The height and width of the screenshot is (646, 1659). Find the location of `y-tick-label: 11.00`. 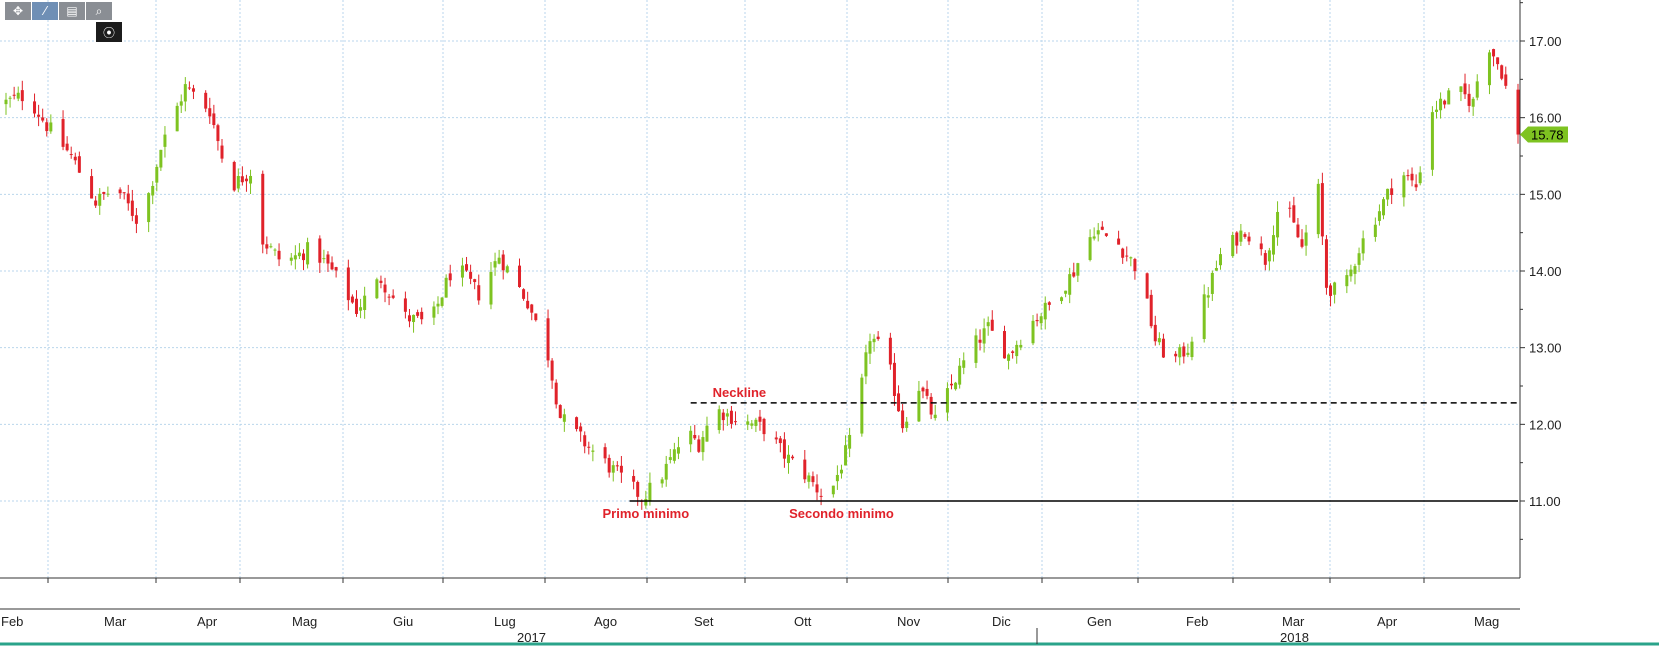

y-tick-label: 11.00 is located at coordinates (1545, 501).